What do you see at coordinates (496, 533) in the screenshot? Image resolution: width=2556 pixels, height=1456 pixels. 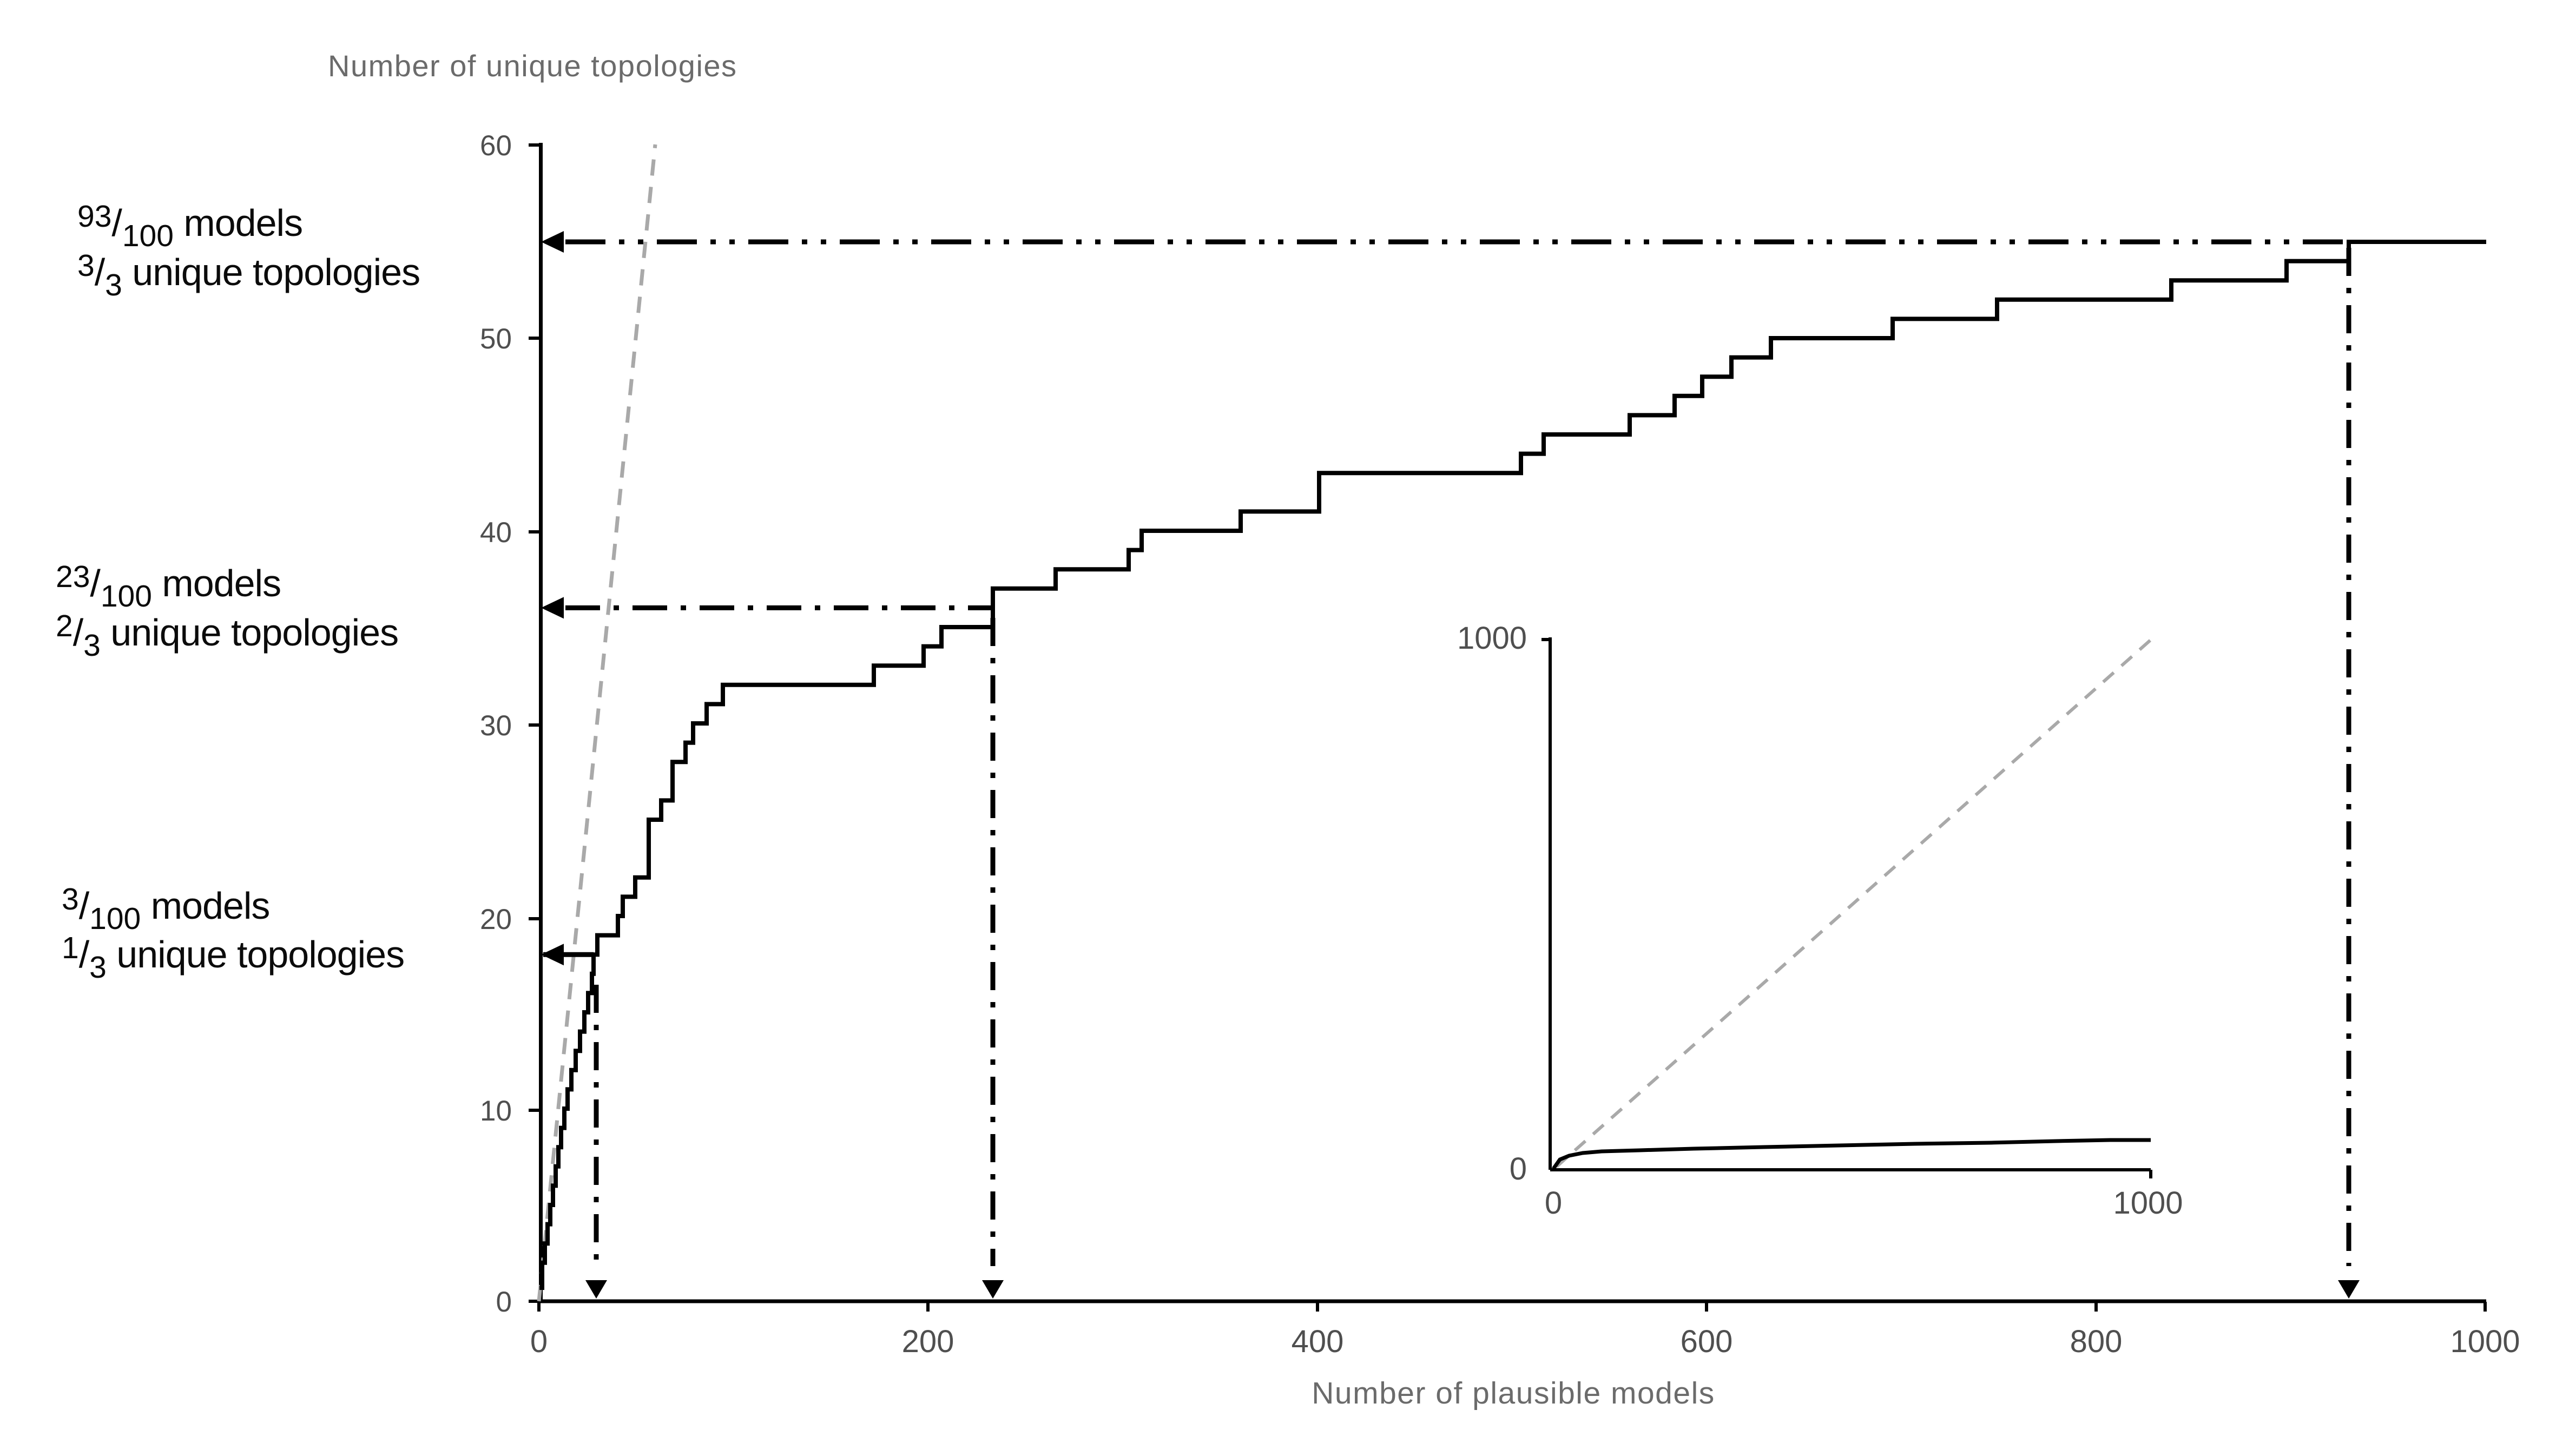 I see `svg-text: 40` at bounding box center [496, 533].